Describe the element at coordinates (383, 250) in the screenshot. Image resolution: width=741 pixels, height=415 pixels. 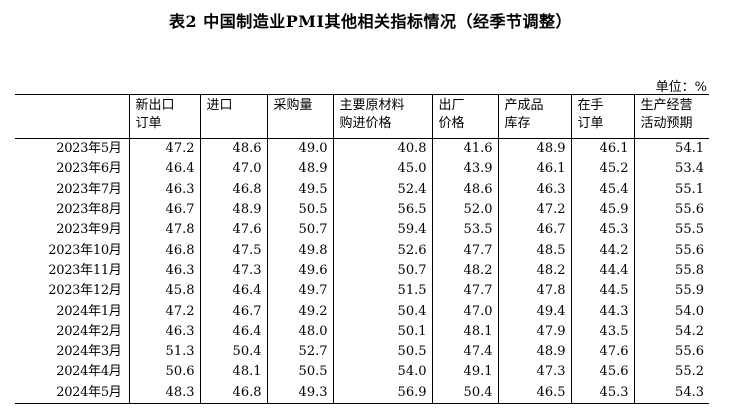
I see `value-cell: 52.6` at that location.